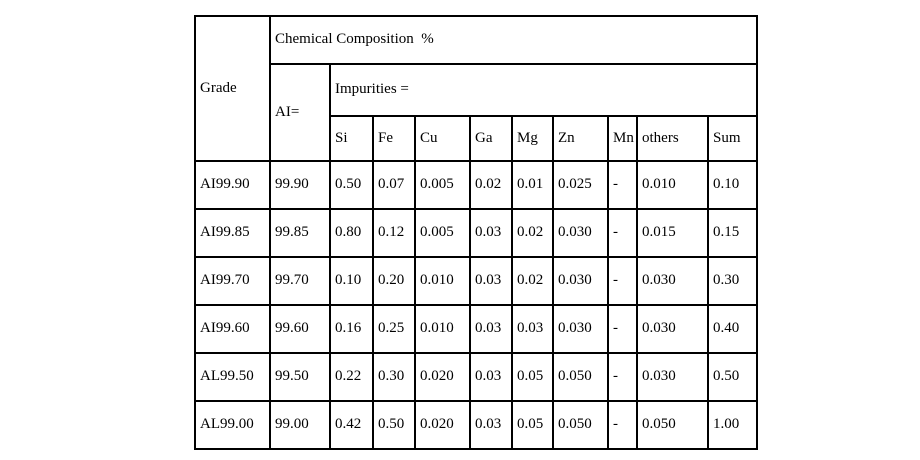 This screenshot has height=460, width=920. Describe the element at coordinates (351, 185) in the screenshot. I see `value-cell-si: 0.50` at that location.